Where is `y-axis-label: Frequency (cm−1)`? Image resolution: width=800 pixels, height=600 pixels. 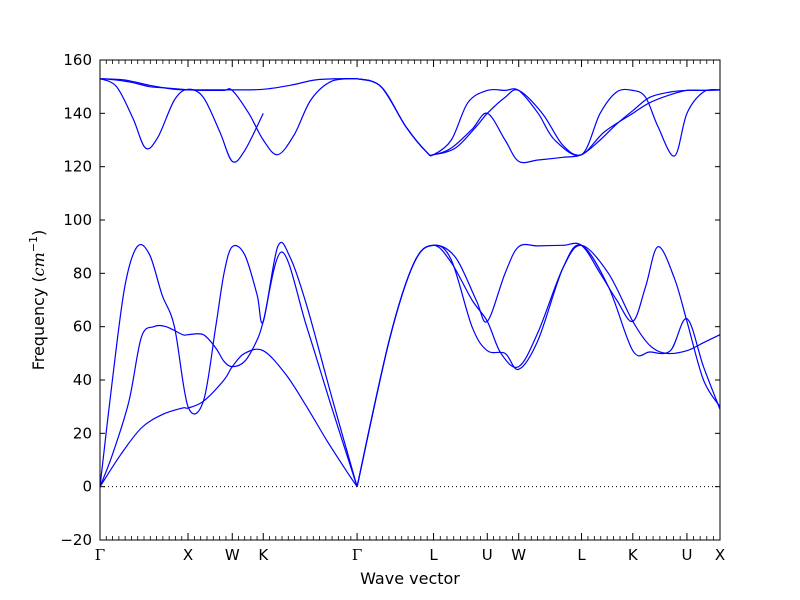
y-axis-label: Frequency (cm−1) is located at coordinates (37, 300).